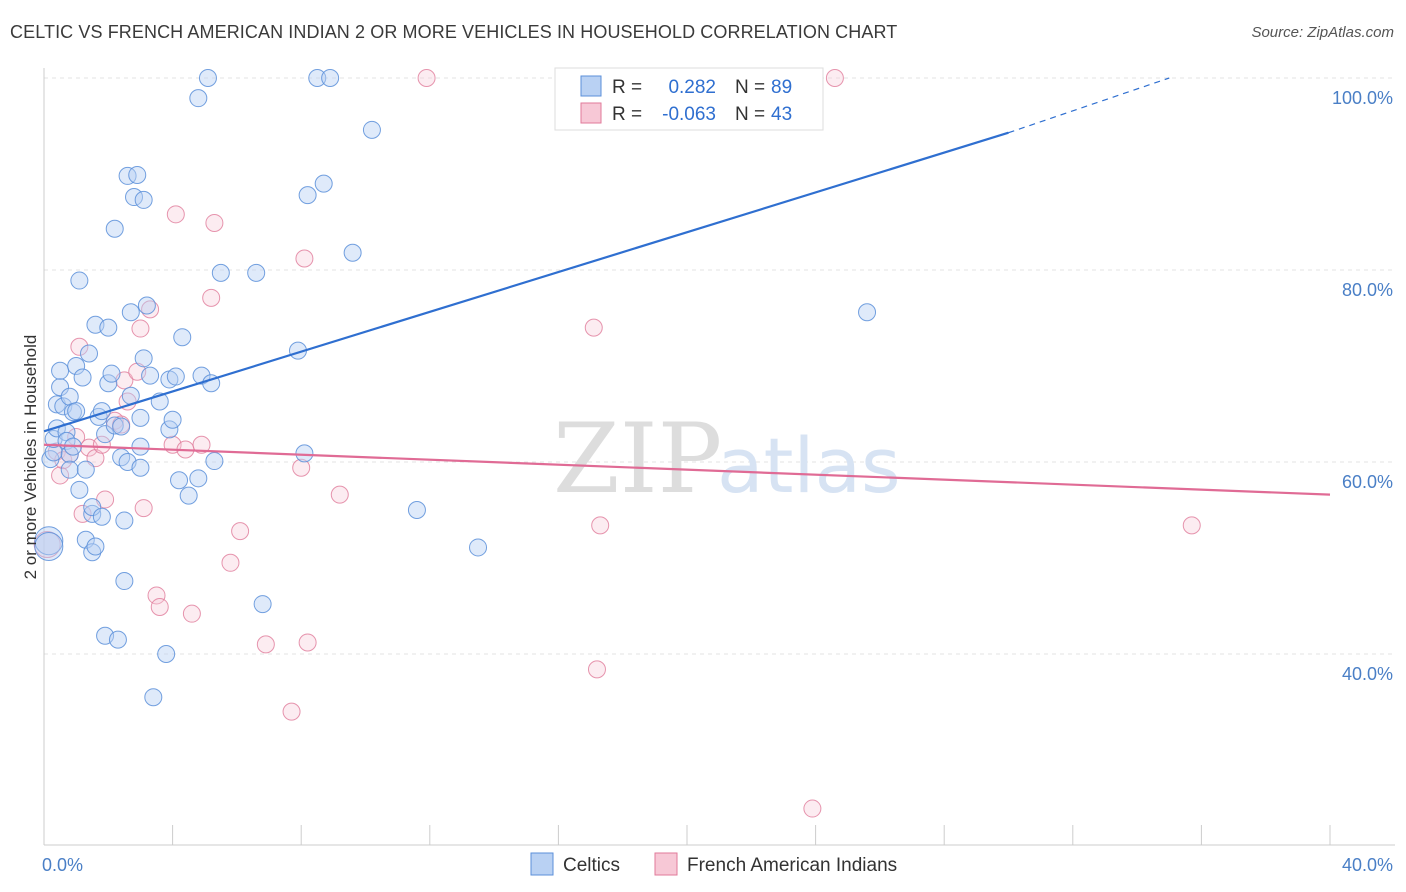 The width and height of the screenshot is (1406, 892). What do you see at coordinates (30, 457) in the screenshot?
I see `y-axis-label: 2 or more Vehicles in Household` at bounding box center [30, 457].